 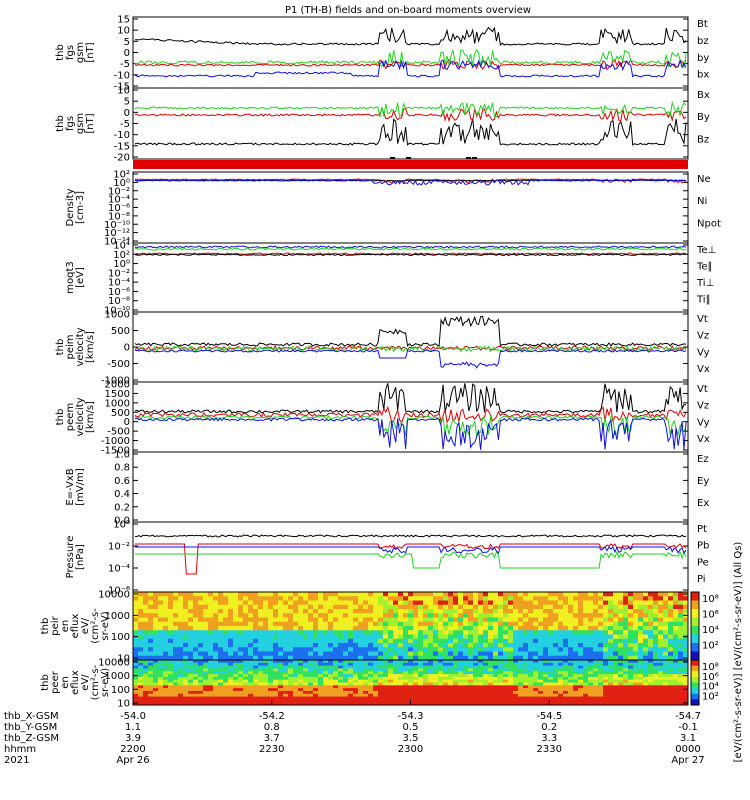 I want to click on legend-entry: Vz, so click(x=703, y=406).